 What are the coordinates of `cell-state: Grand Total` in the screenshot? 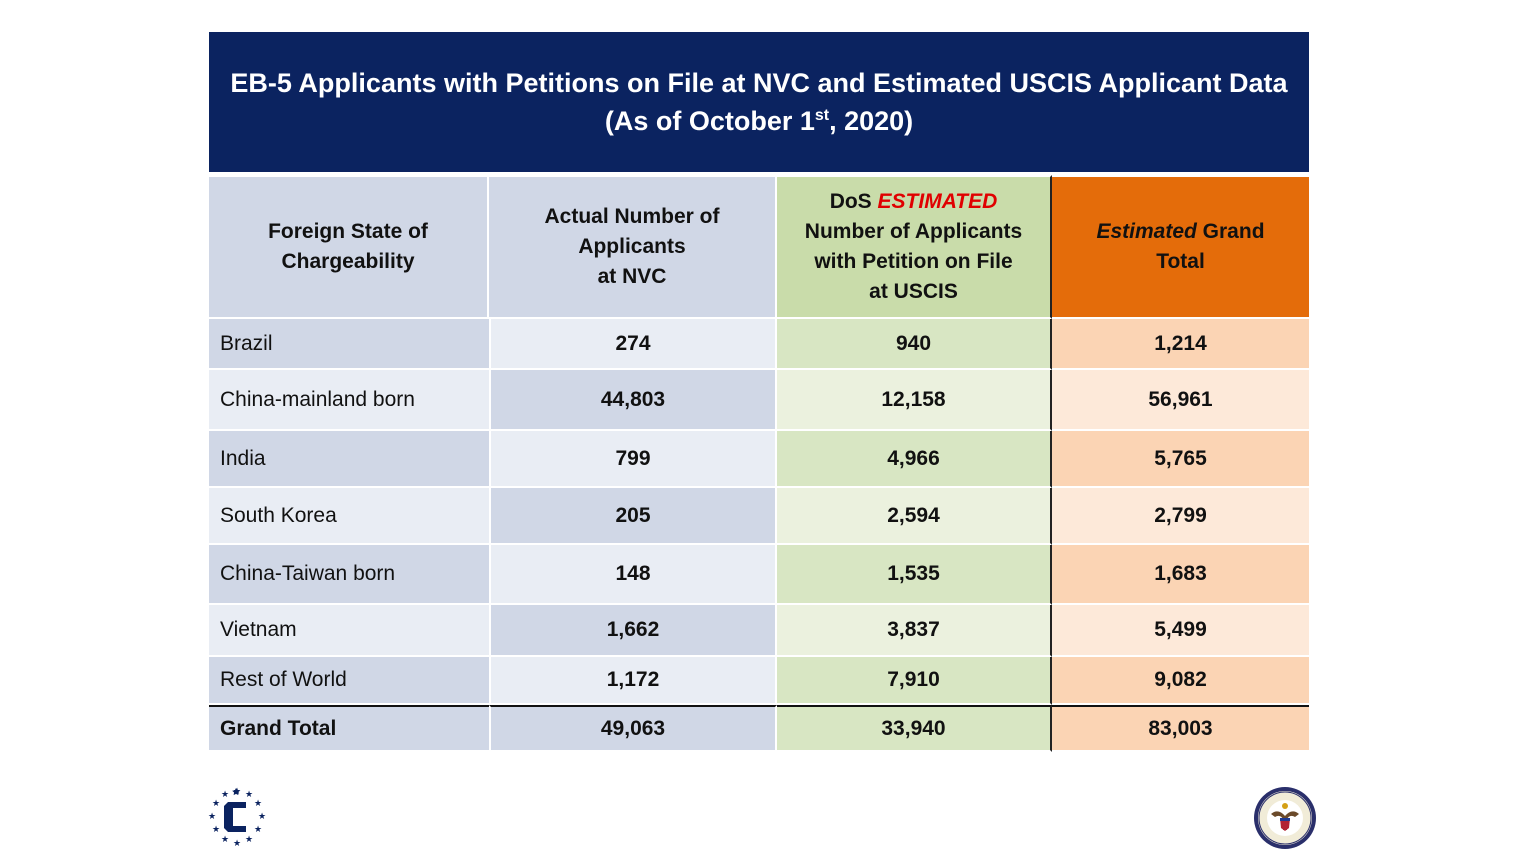 It's located at (349, 728).